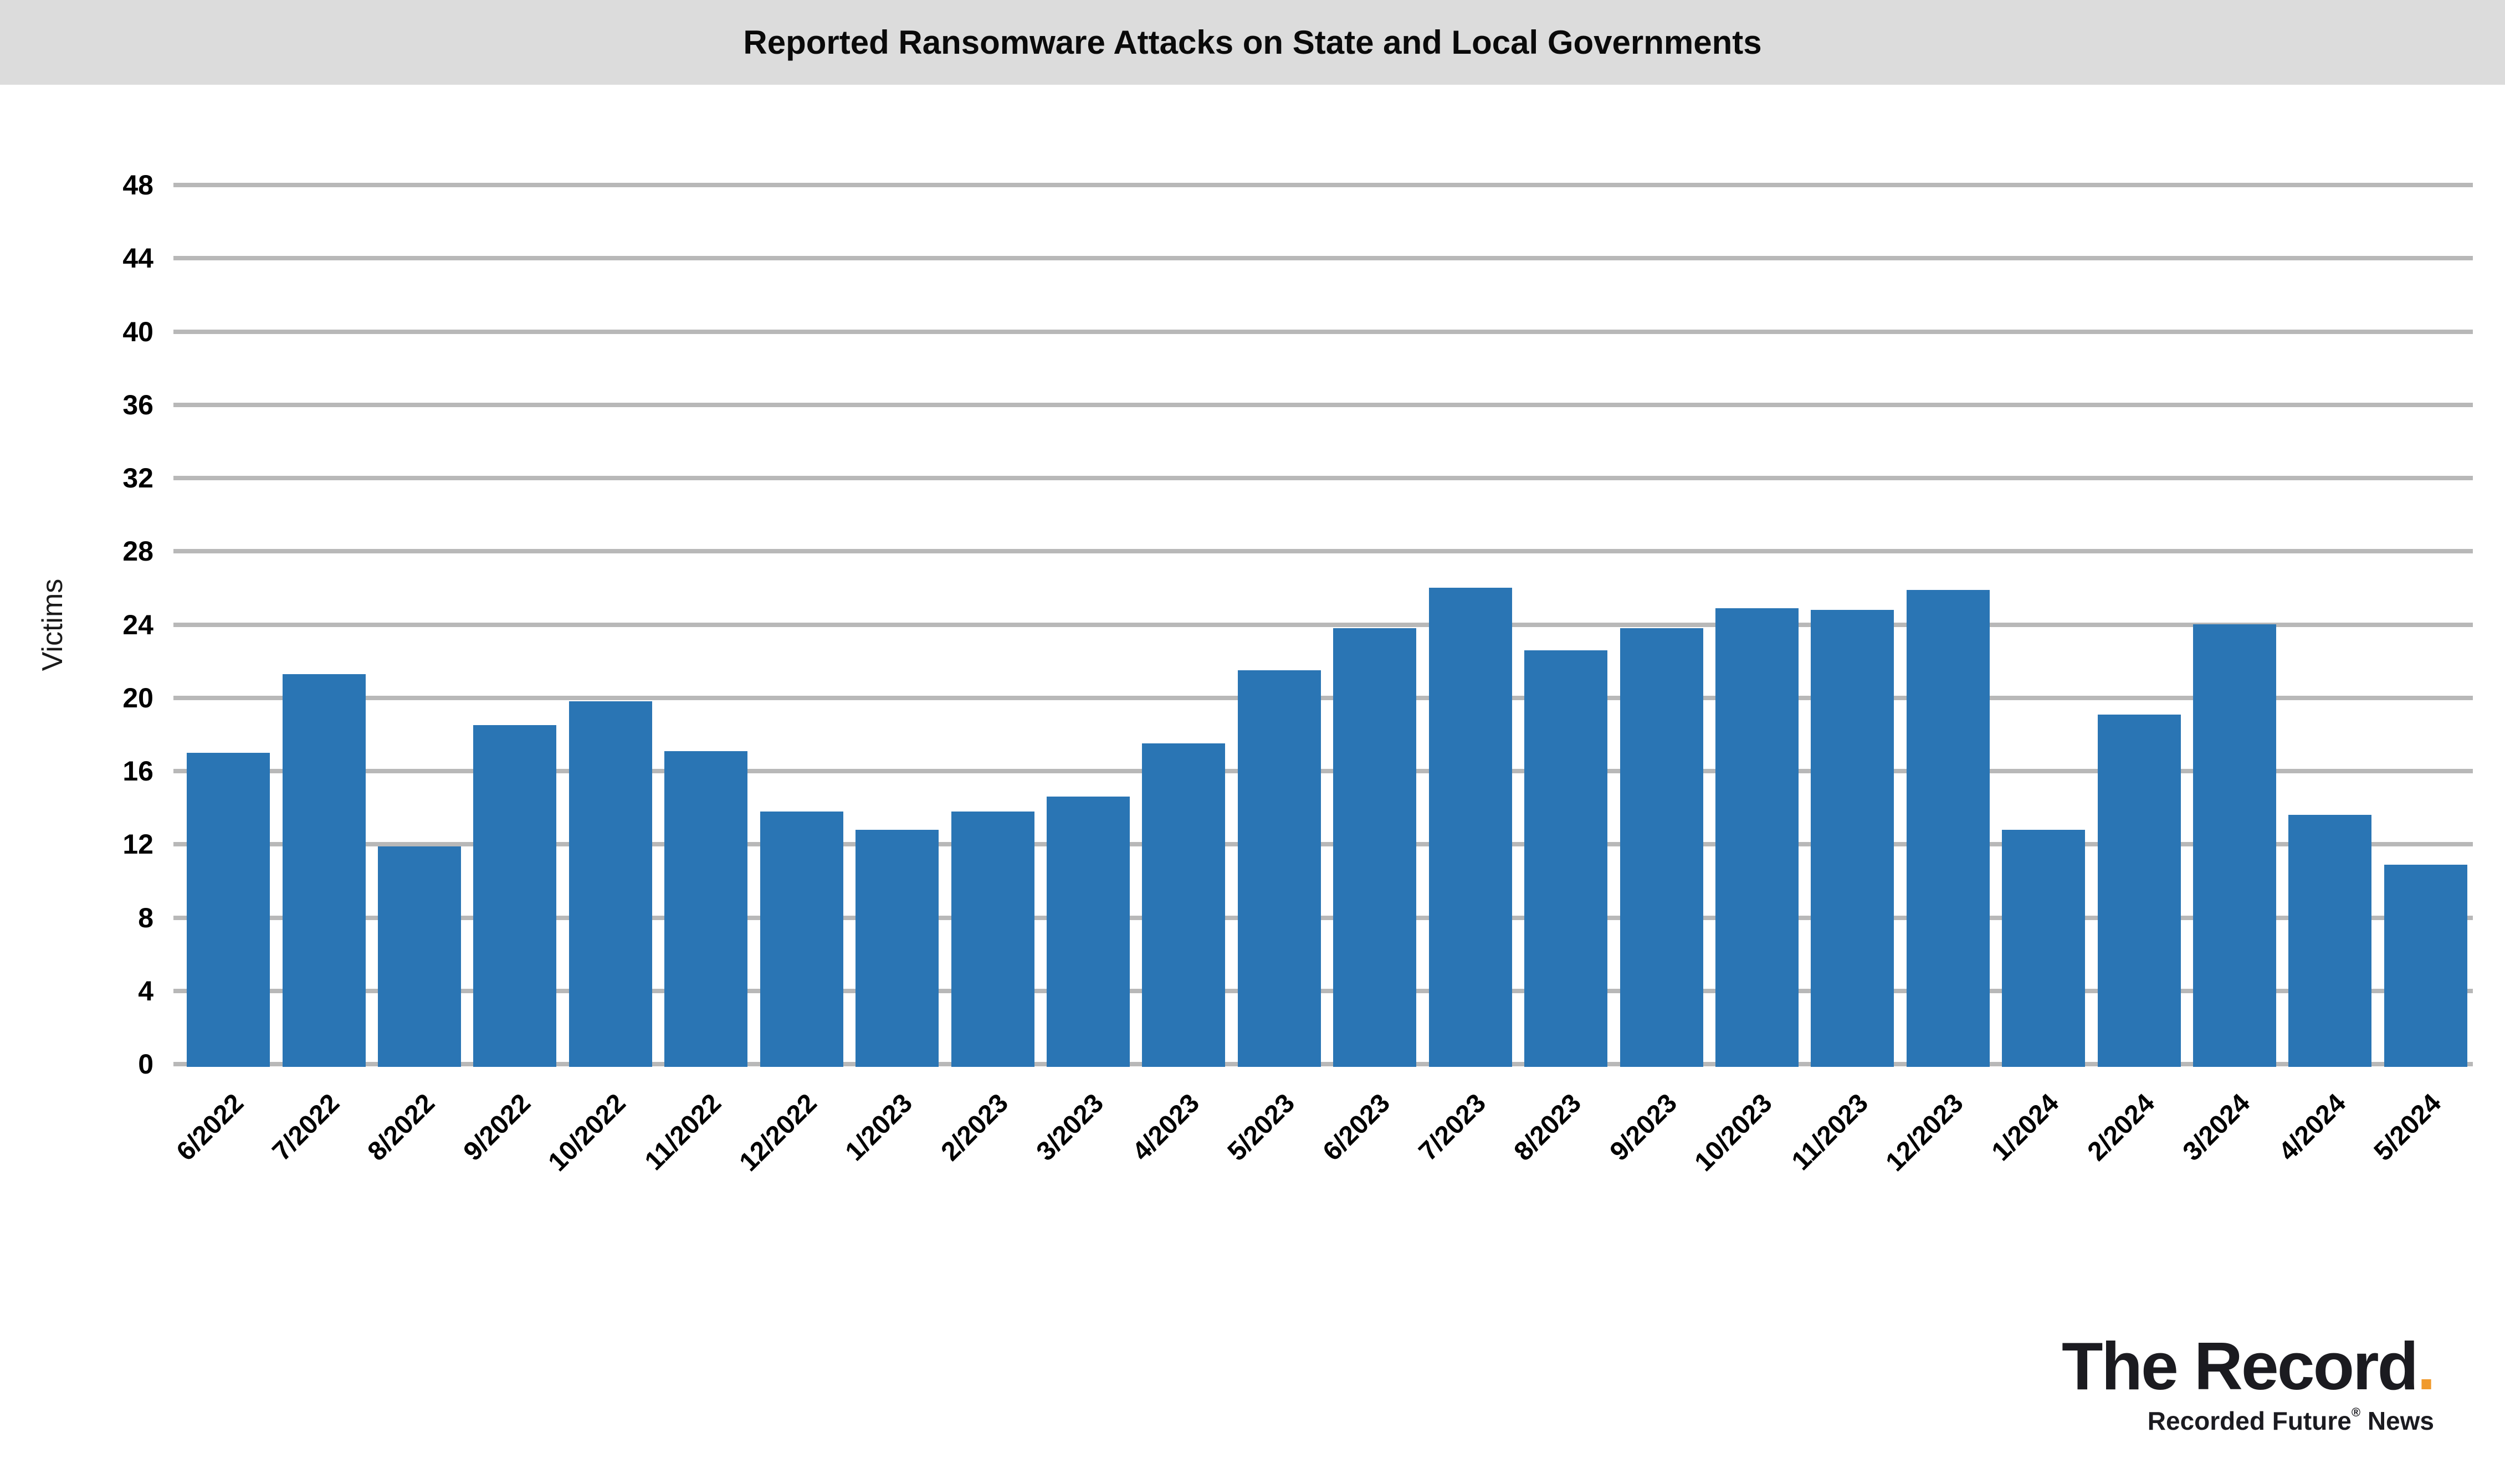  I want to click on x-tick-slot-11/2023: 11/2023, so click(1843, 1139).